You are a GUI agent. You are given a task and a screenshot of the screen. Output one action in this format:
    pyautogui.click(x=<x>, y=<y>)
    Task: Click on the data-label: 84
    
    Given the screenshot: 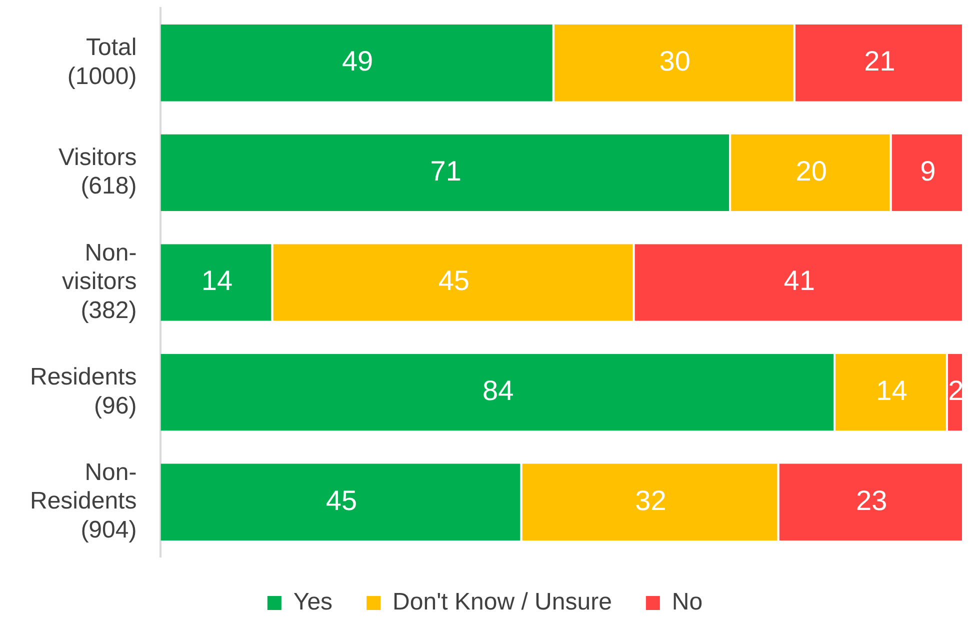 What is the action you would take?
    pyautogui.click(x=498, y=390)
    